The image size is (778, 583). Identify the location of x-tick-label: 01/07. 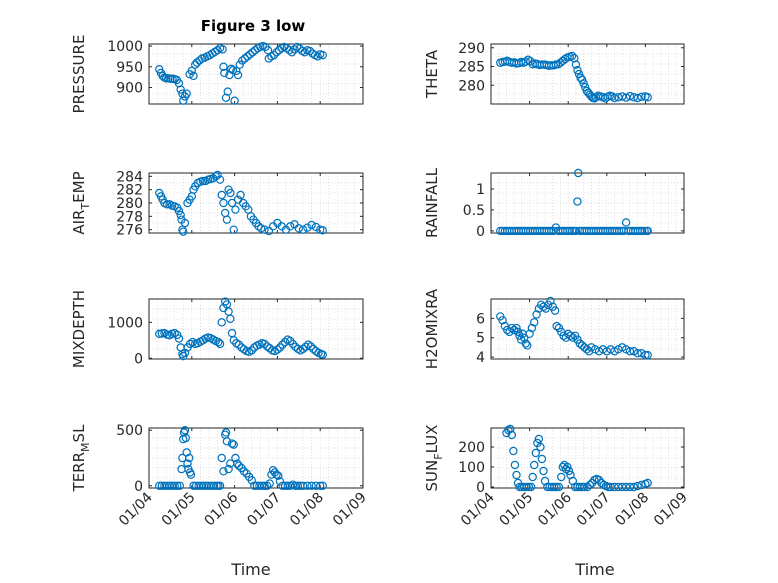
(594, 510).